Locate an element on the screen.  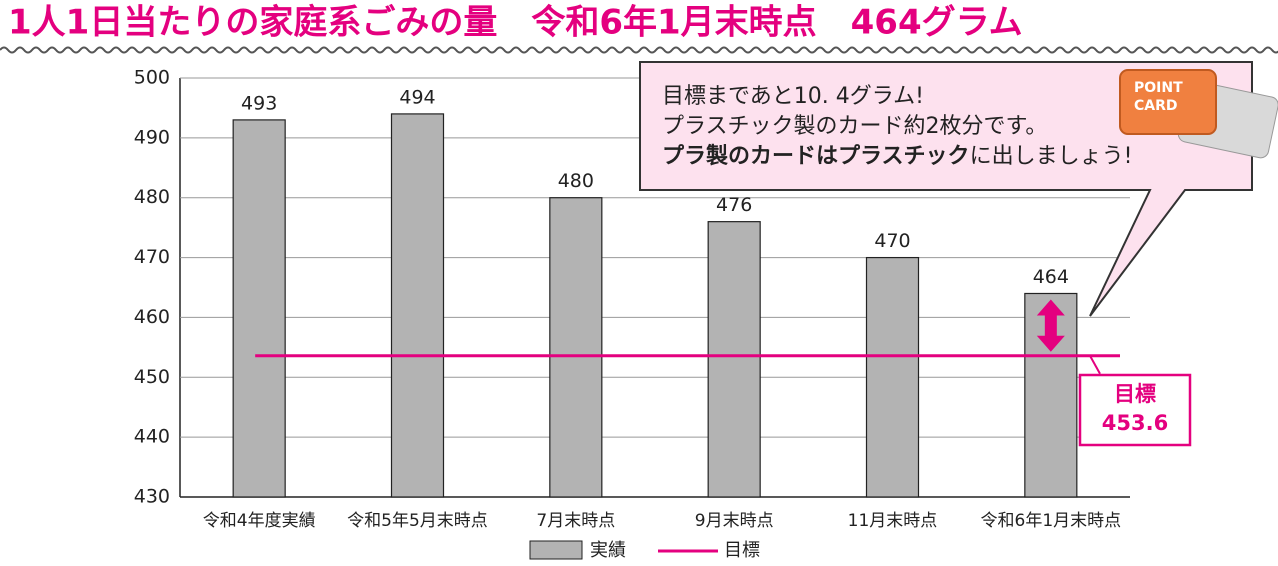
point-card: POINT CARD is located at coordinates (1168, 102).